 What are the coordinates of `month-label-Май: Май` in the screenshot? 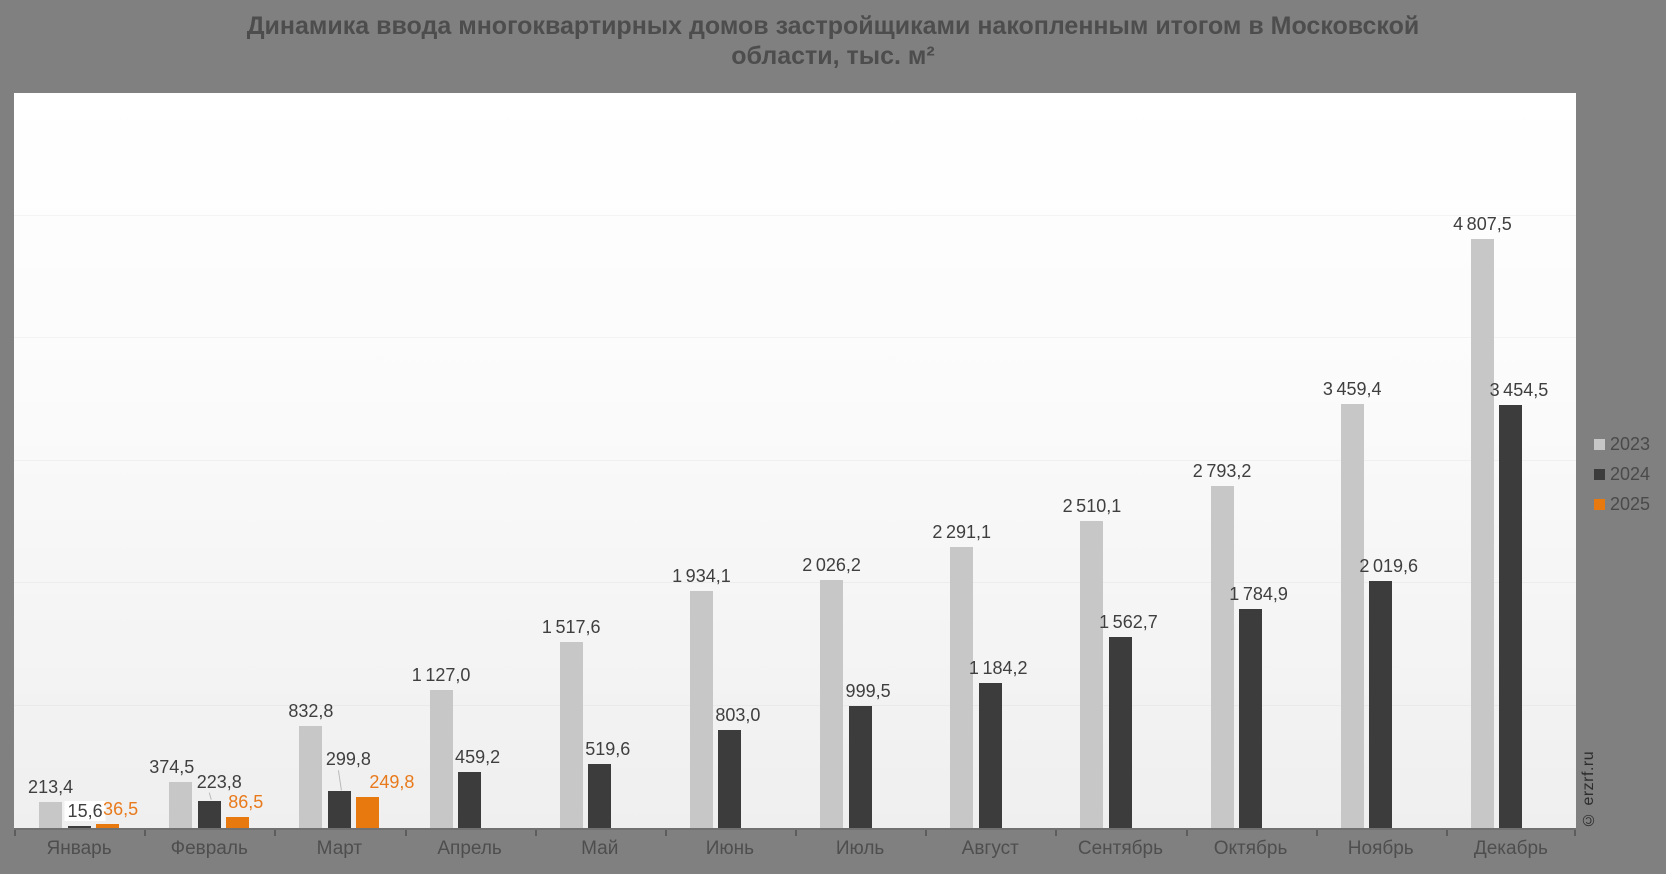 It's located at (600, 848).